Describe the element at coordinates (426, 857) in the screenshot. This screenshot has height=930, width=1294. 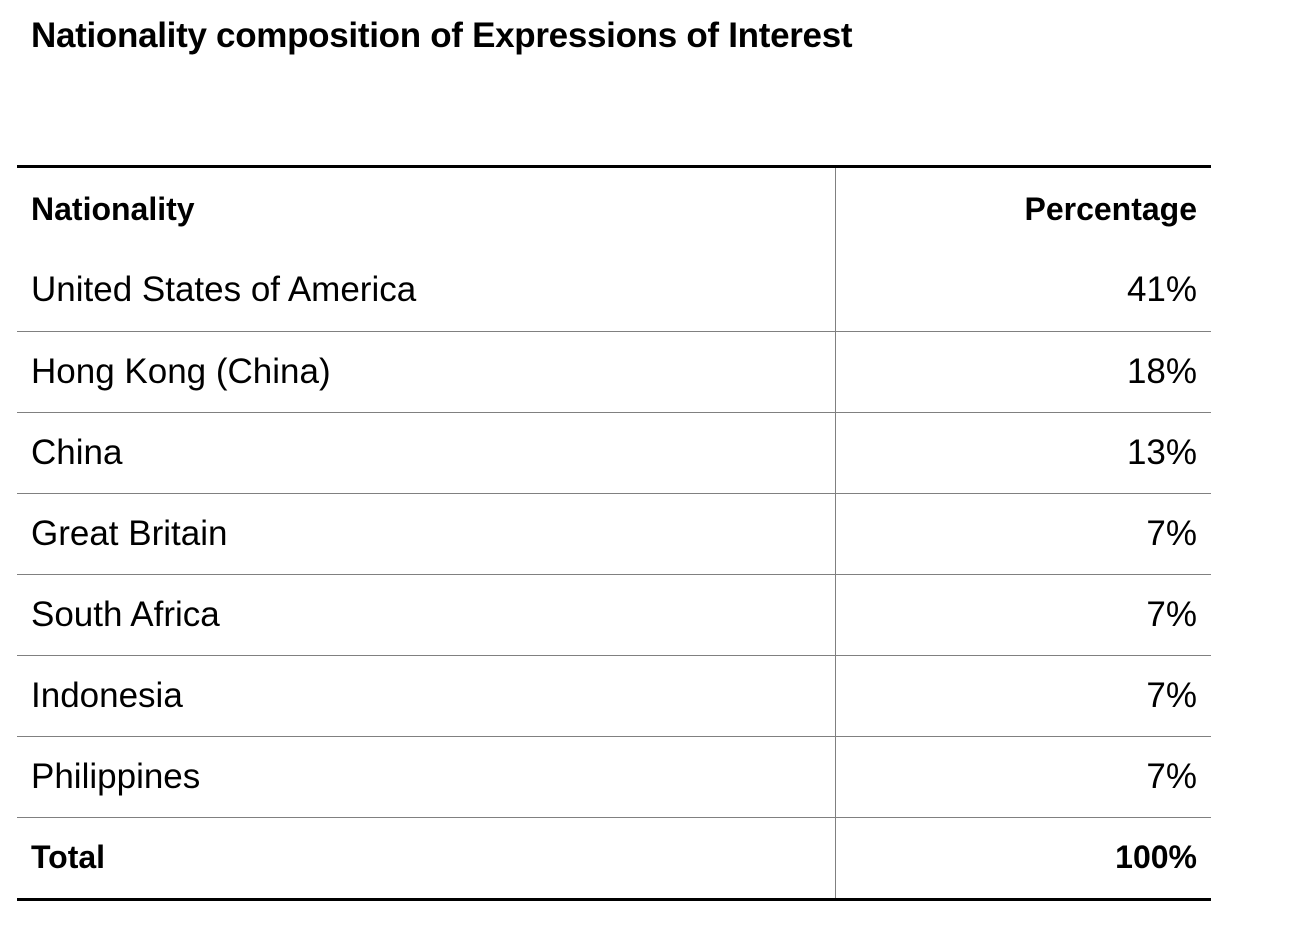
I see `total-label-cell: Total` at that location.